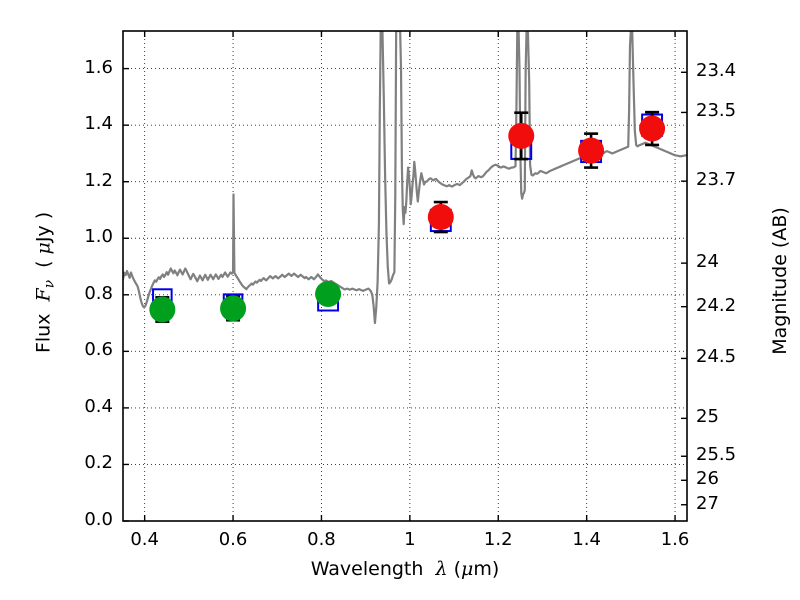 Image resolution: width=800 pixels, height=600 pixels. Describe the element at coordinates (98, 463) in the screenshot. I see `y-tick-label-left: 0.2` at that location.